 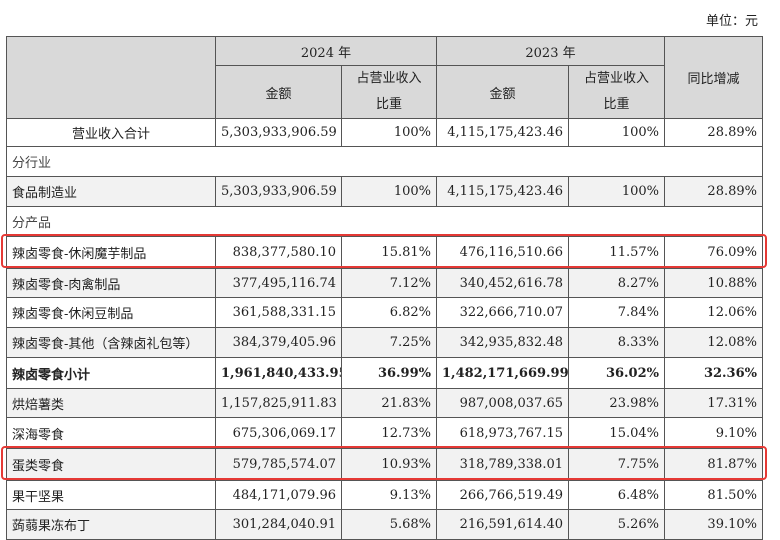 What do you see at coordinates (389, 403) in the screenshot?
I see `share-2024: 21.83%` at bounding box center [389, 403].